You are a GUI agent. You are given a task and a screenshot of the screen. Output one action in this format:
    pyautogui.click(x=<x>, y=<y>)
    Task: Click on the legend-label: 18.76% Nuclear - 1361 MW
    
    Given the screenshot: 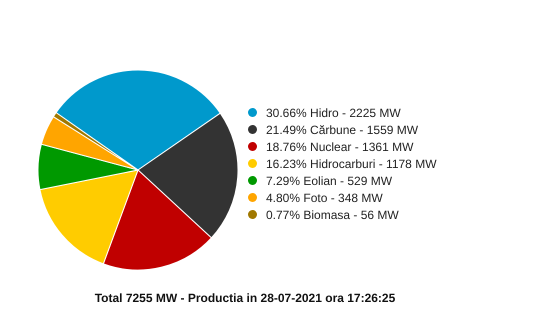 What is the action you would take?
    pyautogui.click(x=340, y=147)
    